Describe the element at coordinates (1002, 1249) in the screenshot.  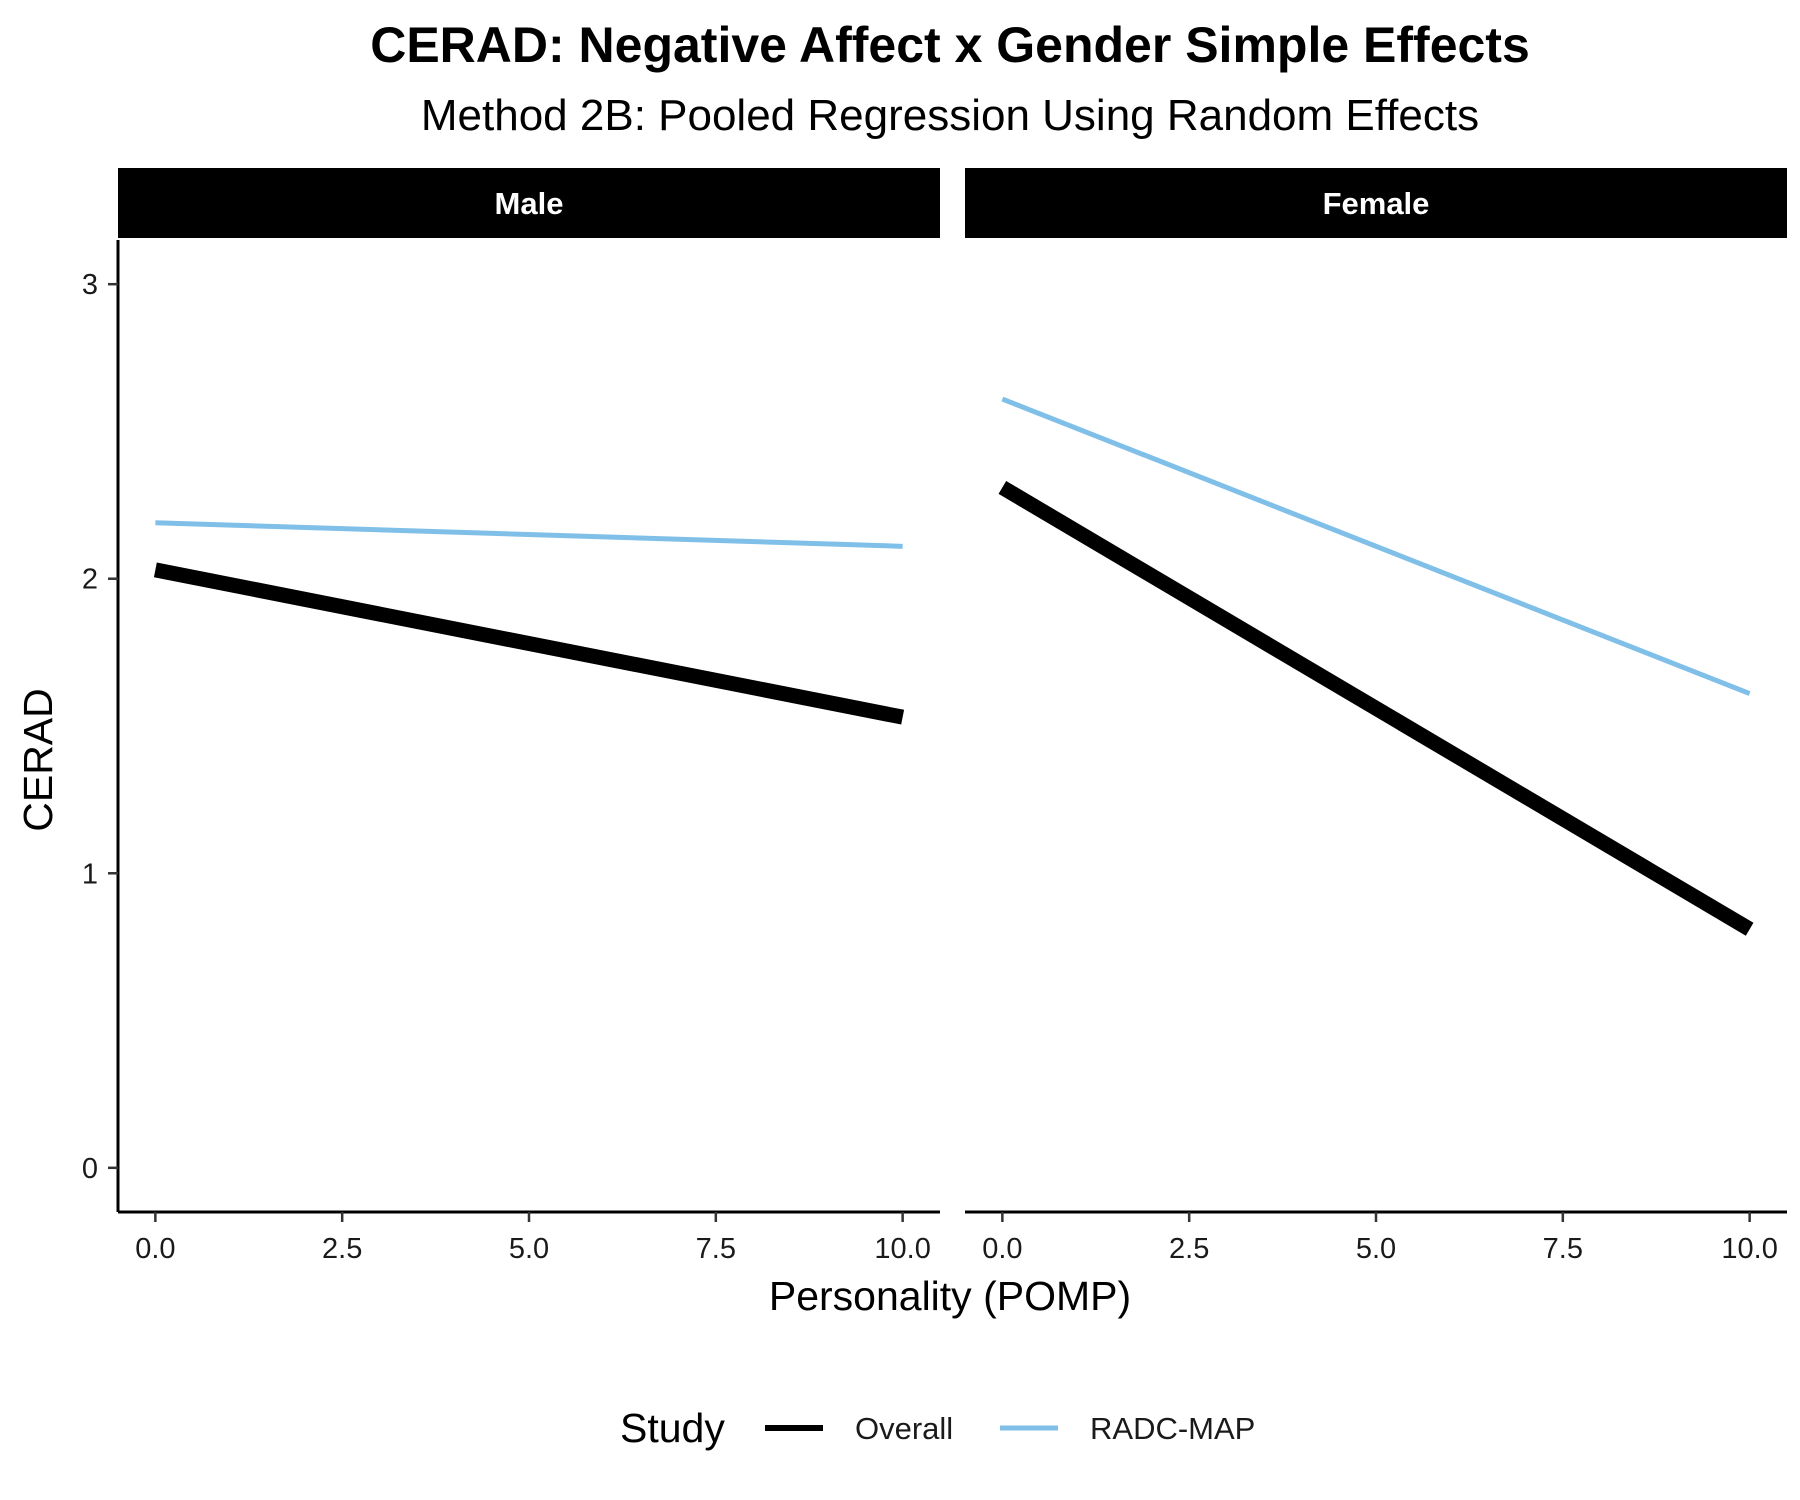
I see `x-tick-label-female-0.0: 0.0` at that location.